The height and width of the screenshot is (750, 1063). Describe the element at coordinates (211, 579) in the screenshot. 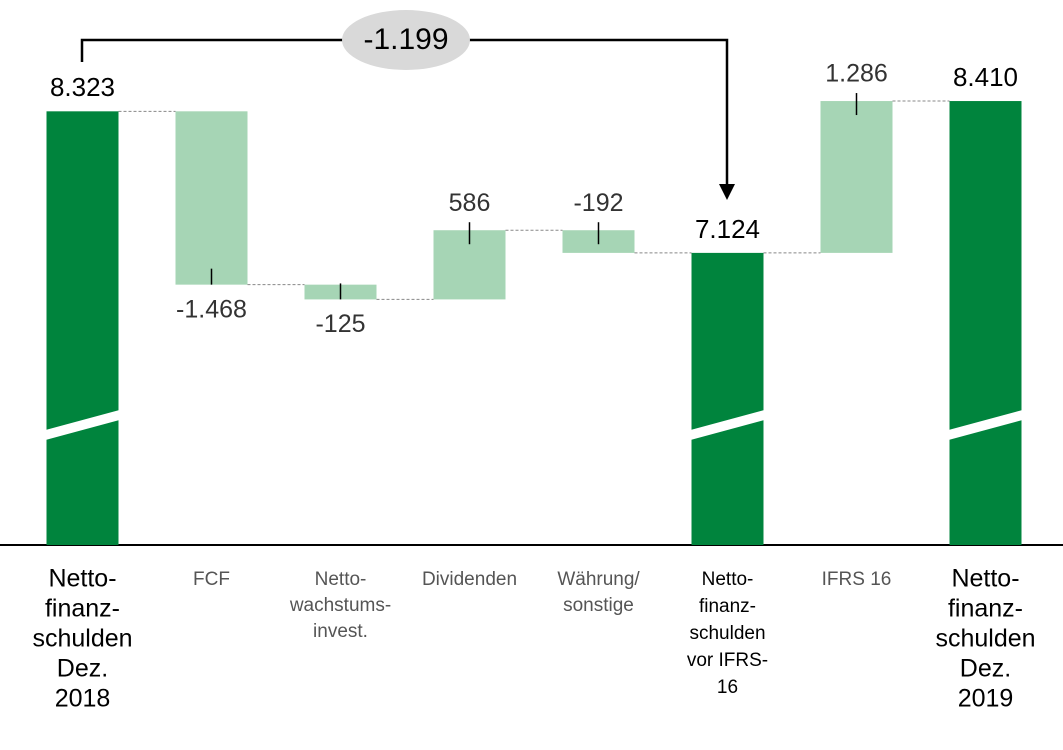

I see `x-tick-label: FCF` at that location.